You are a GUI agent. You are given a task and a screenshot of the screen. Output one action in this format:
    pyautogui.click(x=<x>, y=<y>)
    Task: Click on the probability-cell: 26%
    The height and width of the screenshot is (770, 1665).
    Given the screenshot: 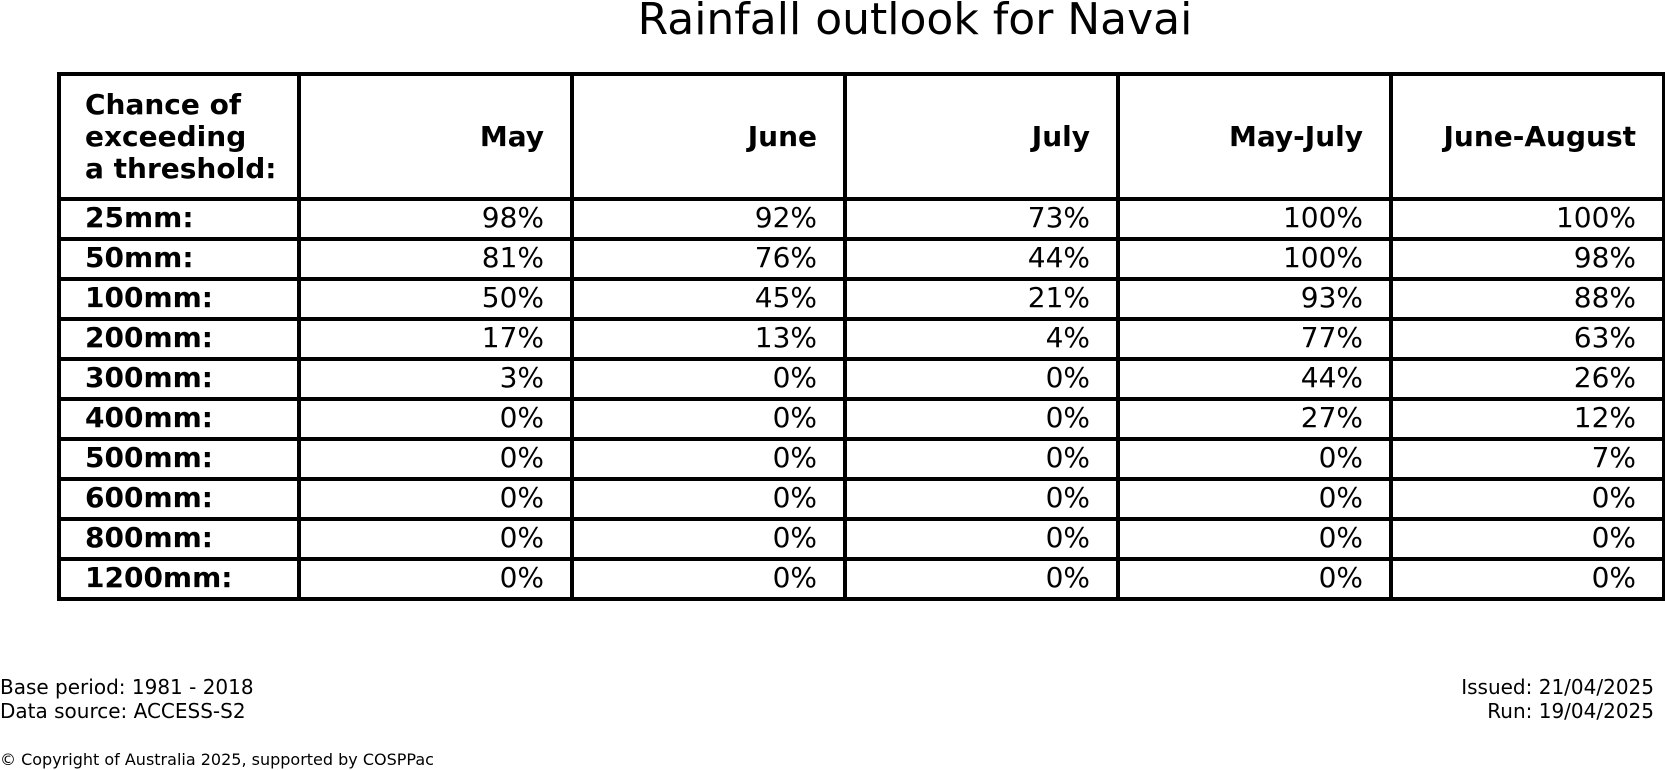 What is the action you would take?
    pyautogui.click(x=1527, y=379)
    